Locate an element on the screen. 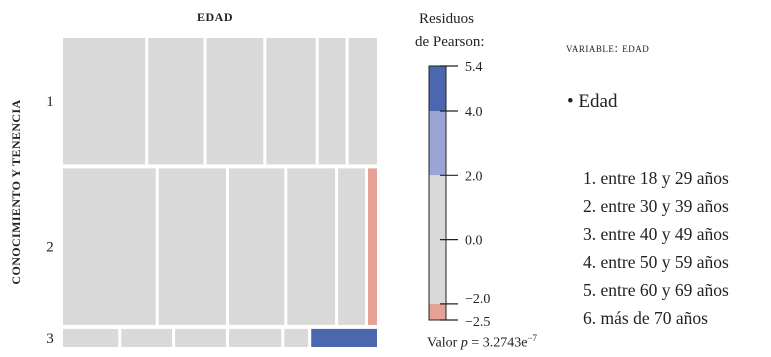 The image size is (771, 357). colorbar-title: Residuos is located at coordinates (446, 19).